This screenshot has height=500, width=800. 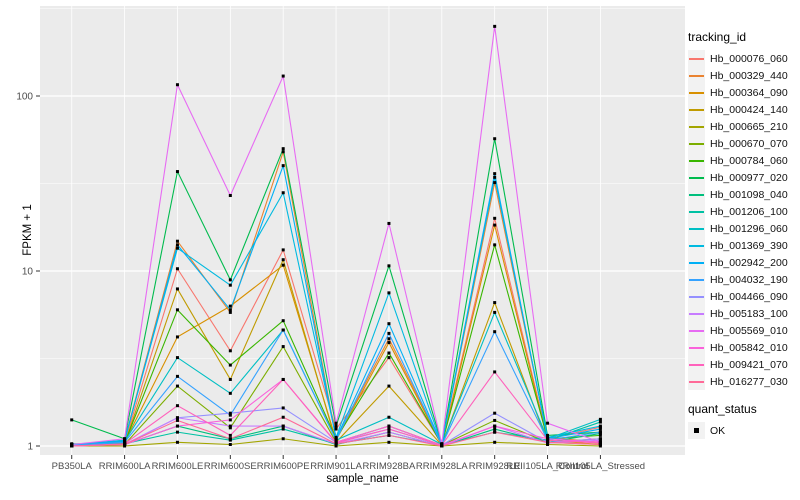 I want to click on x-tick-label: RRII105LA_Control, so click(x=547, y=466).